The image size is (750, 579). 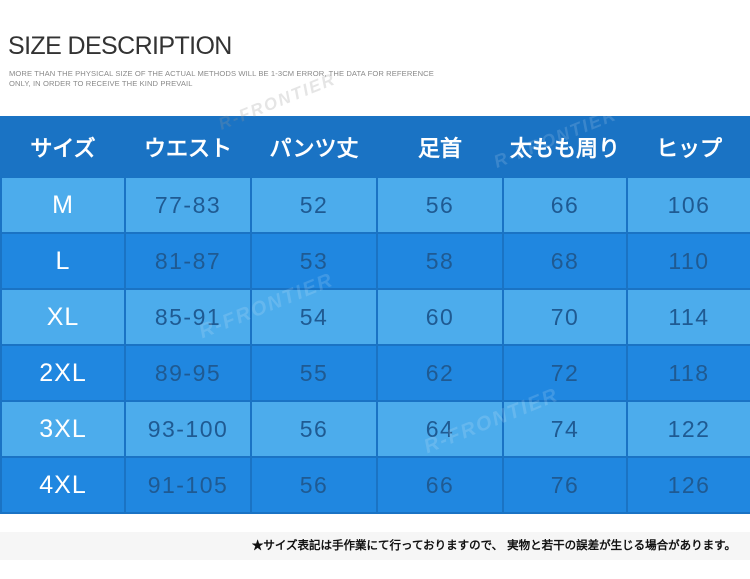 I want to click on cell-ankle: 56, so click(x=440, y=205).